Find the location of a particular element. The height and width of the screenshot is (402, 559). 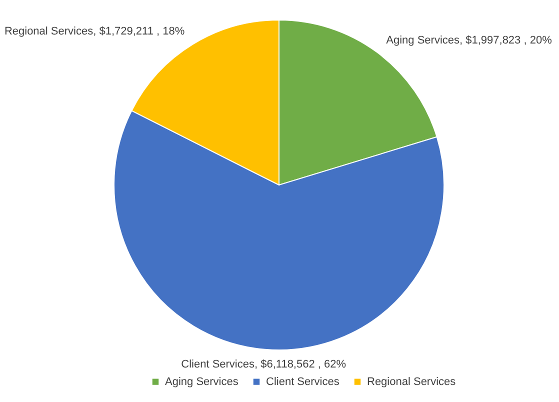

data-label: Aging Services, $1,997,823 , 20% is located at coordinates (469, 40).